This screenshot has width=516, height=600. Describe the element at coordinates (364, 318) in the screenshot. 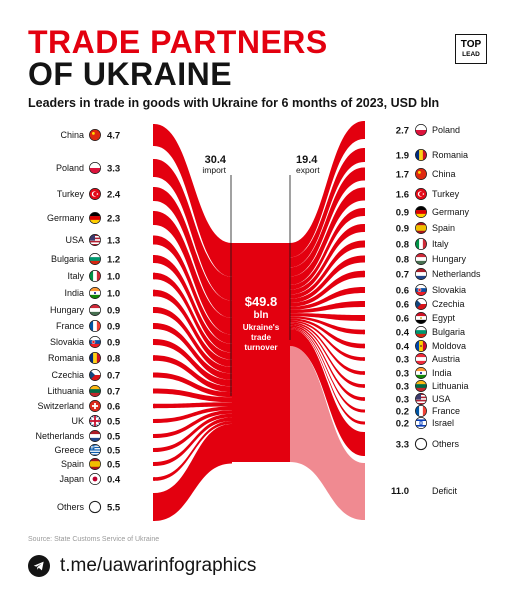

I see `export-bar-egypt` at that location.